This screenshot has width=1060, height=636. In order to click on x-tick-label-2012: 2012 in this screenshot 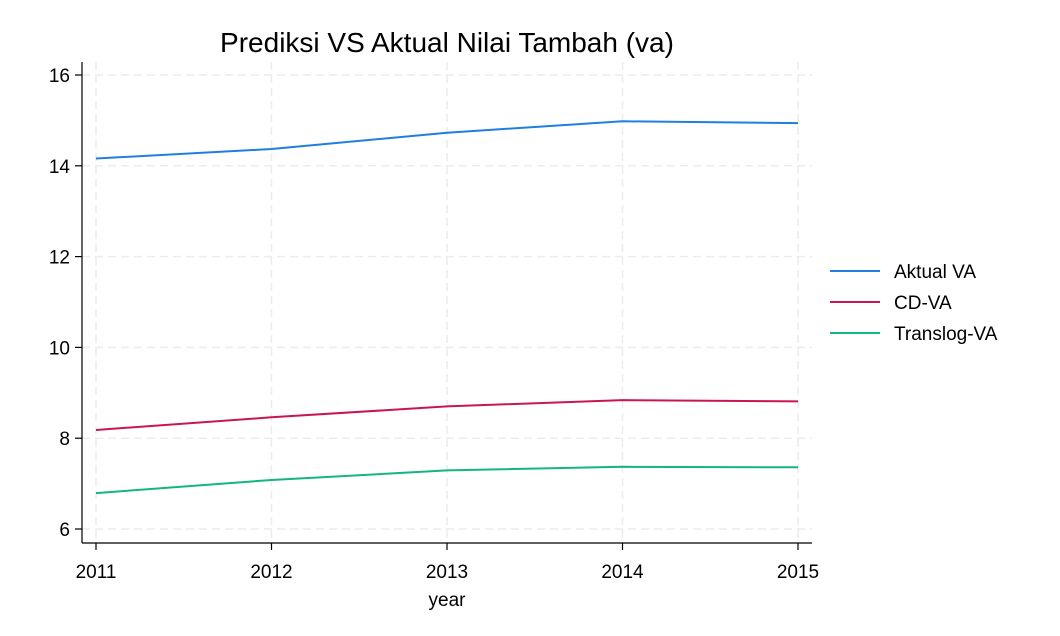, I will do `click(271, 572)`.